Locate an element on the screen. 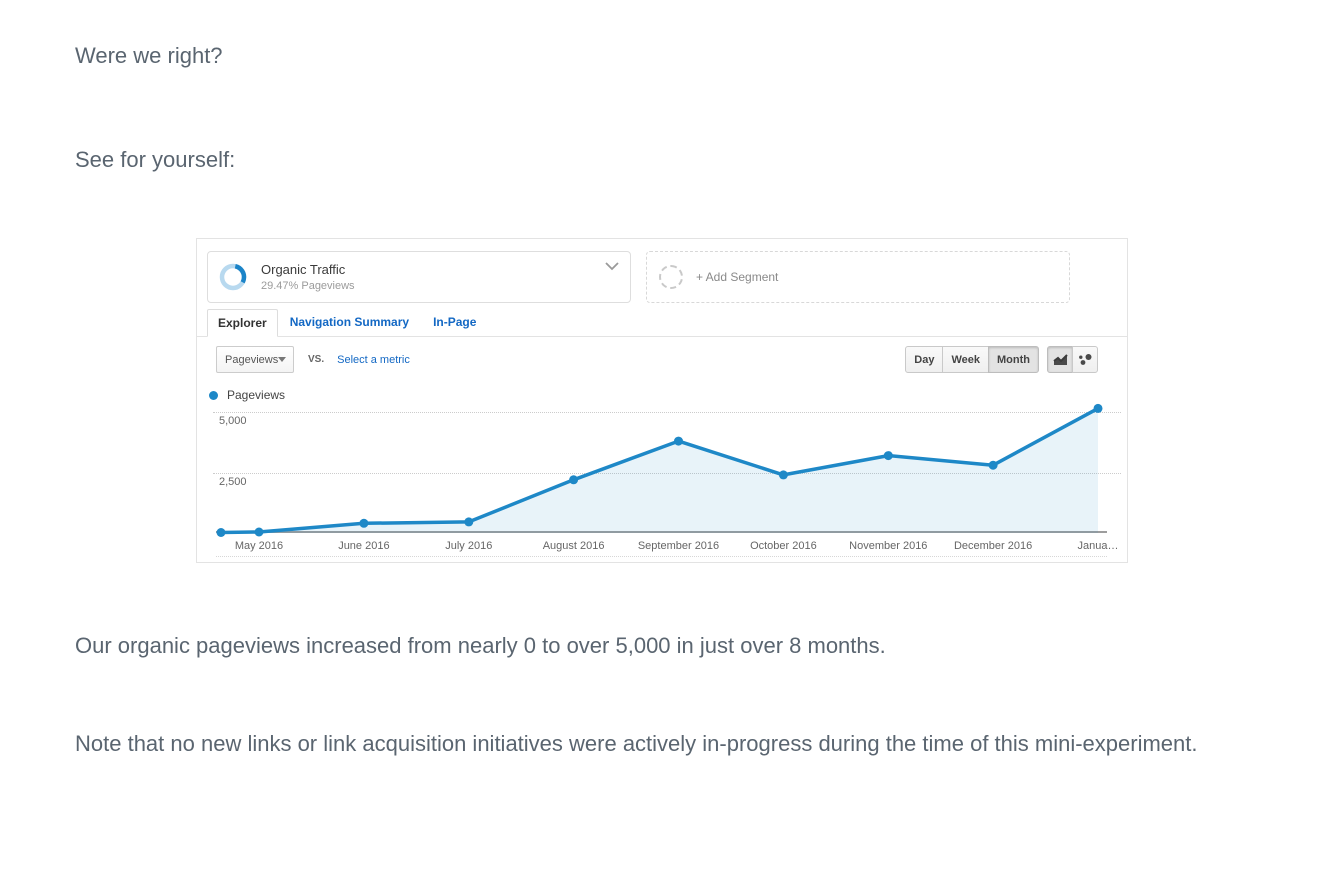  motion-chart-icon is located at coordinates (1084, 359).